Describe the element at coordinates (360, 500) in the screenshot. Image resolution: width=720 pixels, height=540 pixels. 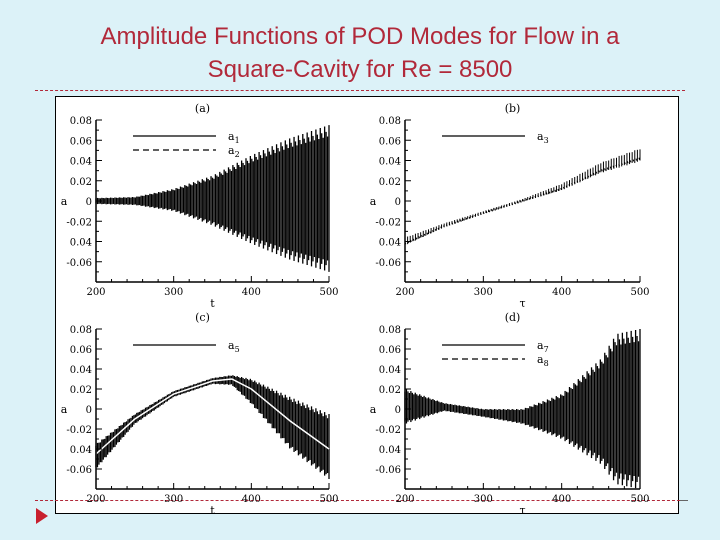
I see `bottom-divider` at that location.